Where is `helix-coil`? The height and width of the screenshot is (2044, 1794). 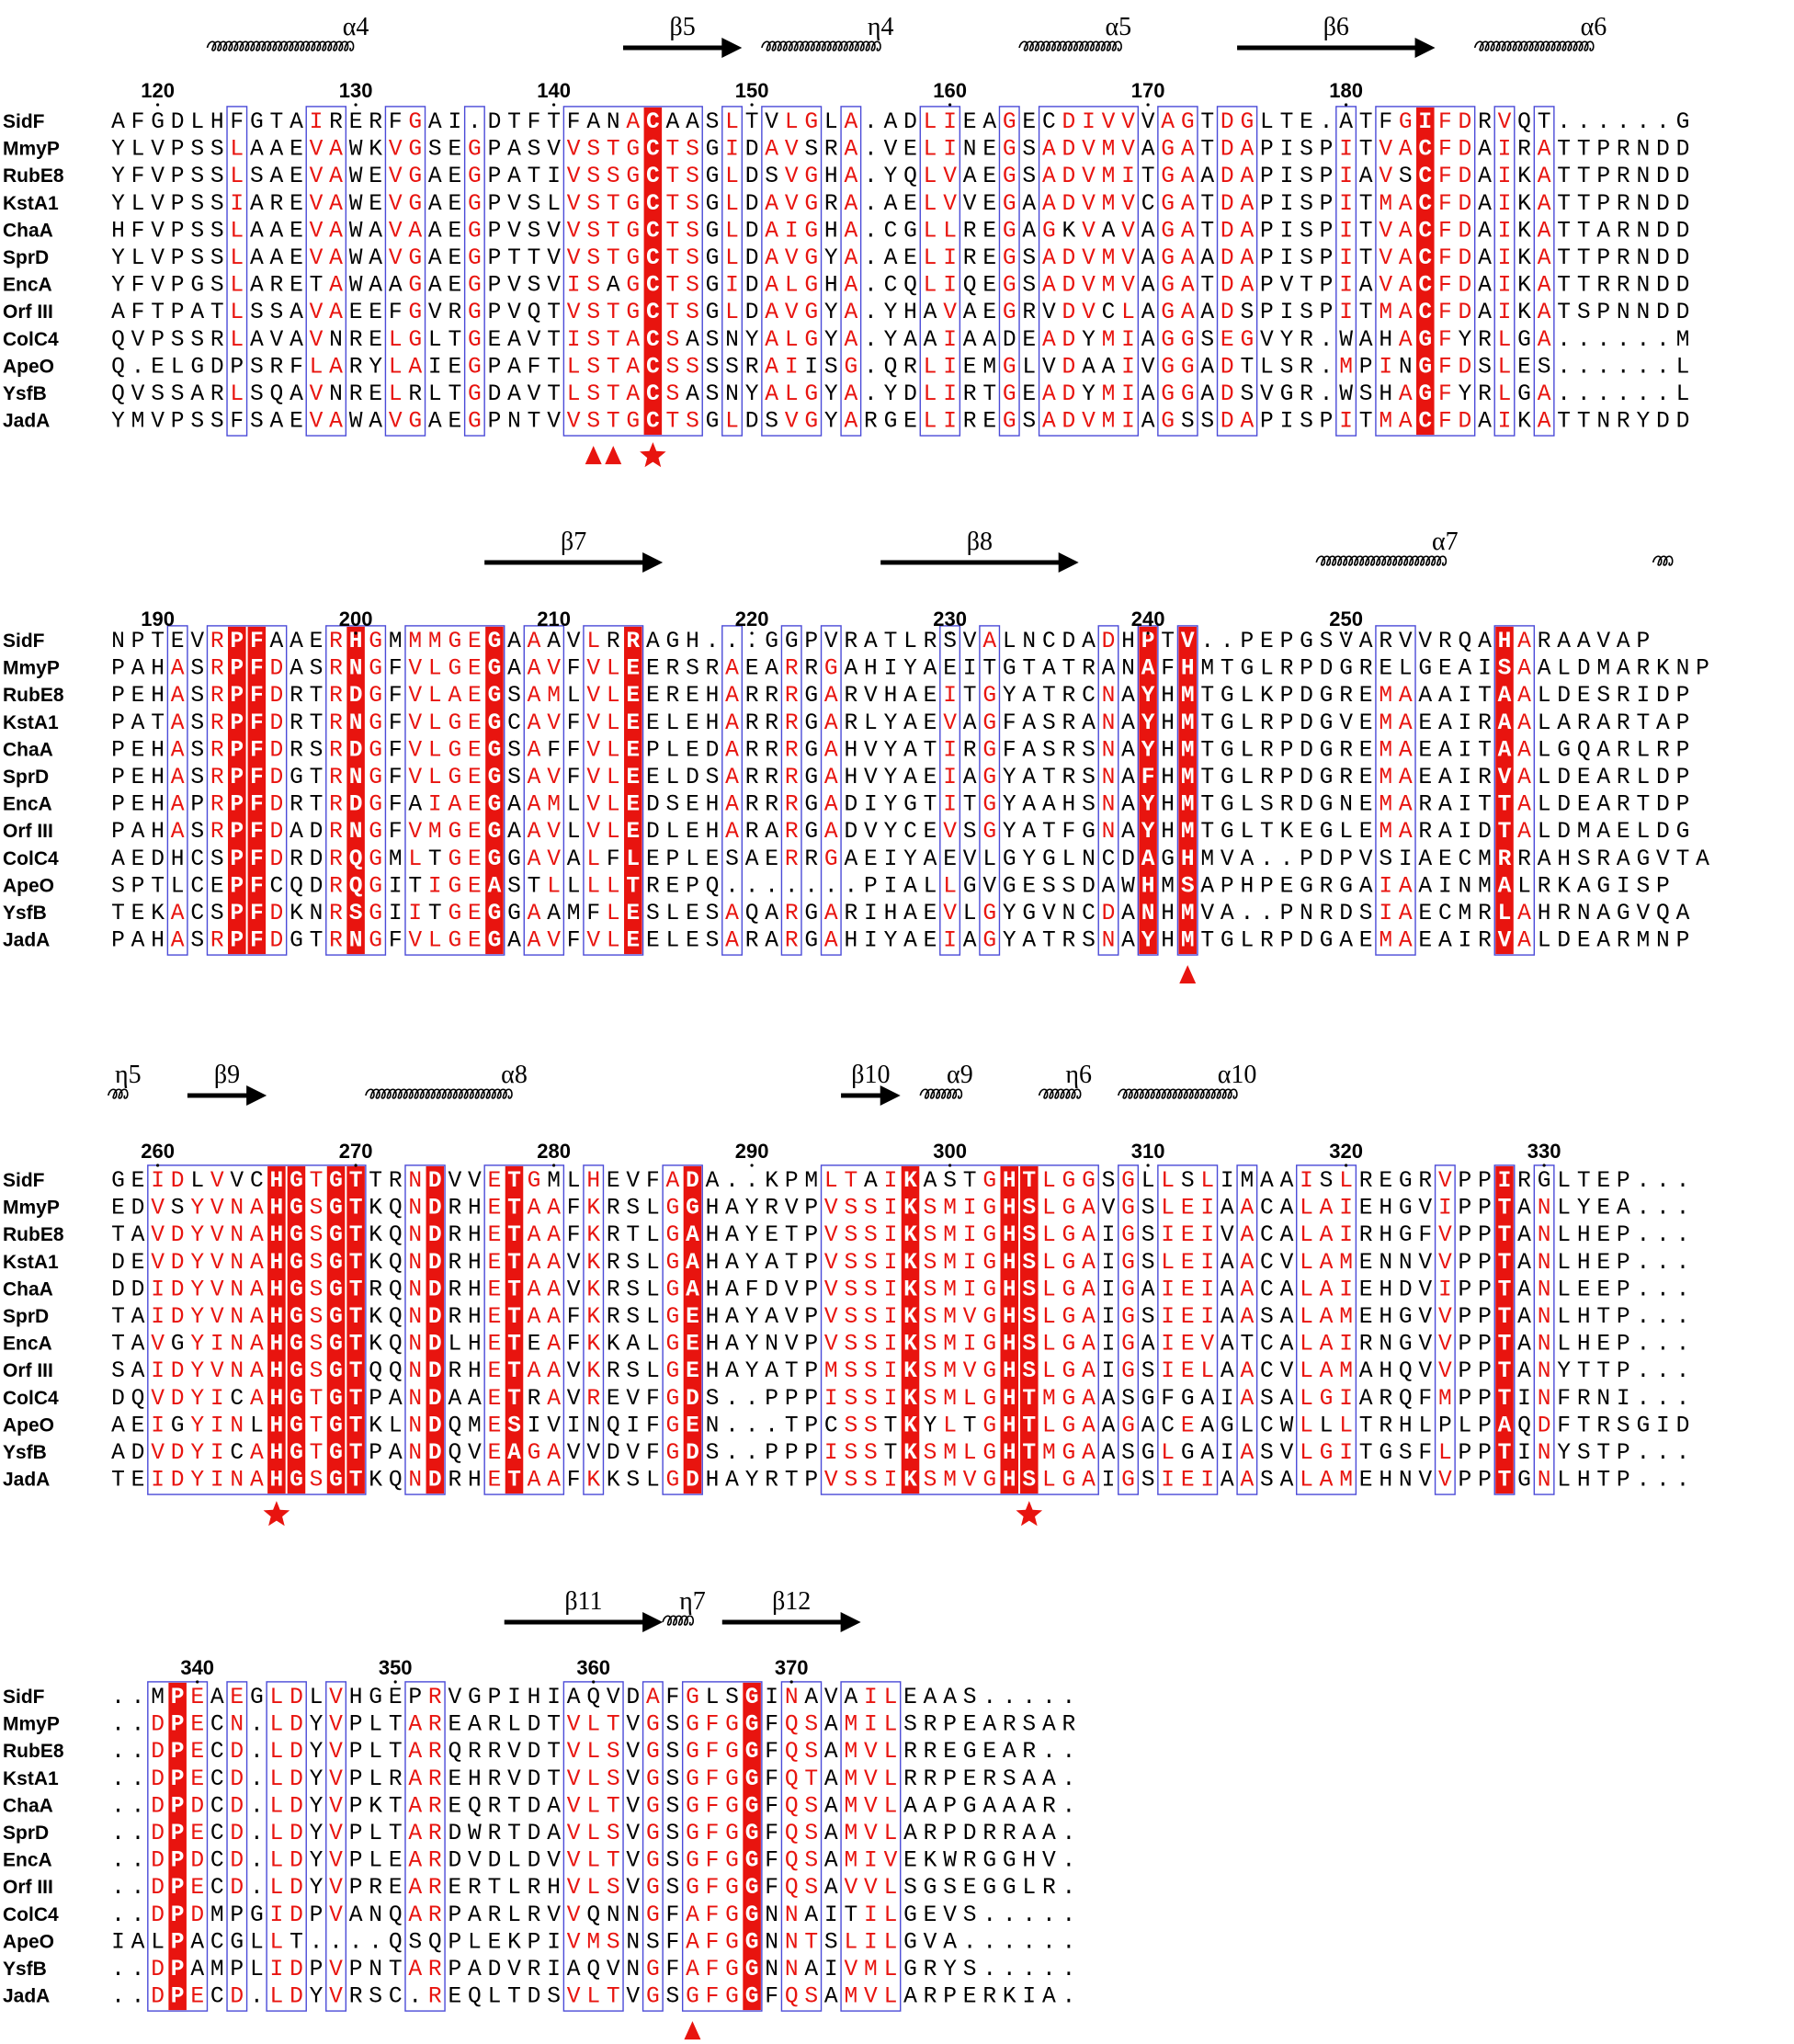 helix-coil is located at coordinates (1060, 1093).